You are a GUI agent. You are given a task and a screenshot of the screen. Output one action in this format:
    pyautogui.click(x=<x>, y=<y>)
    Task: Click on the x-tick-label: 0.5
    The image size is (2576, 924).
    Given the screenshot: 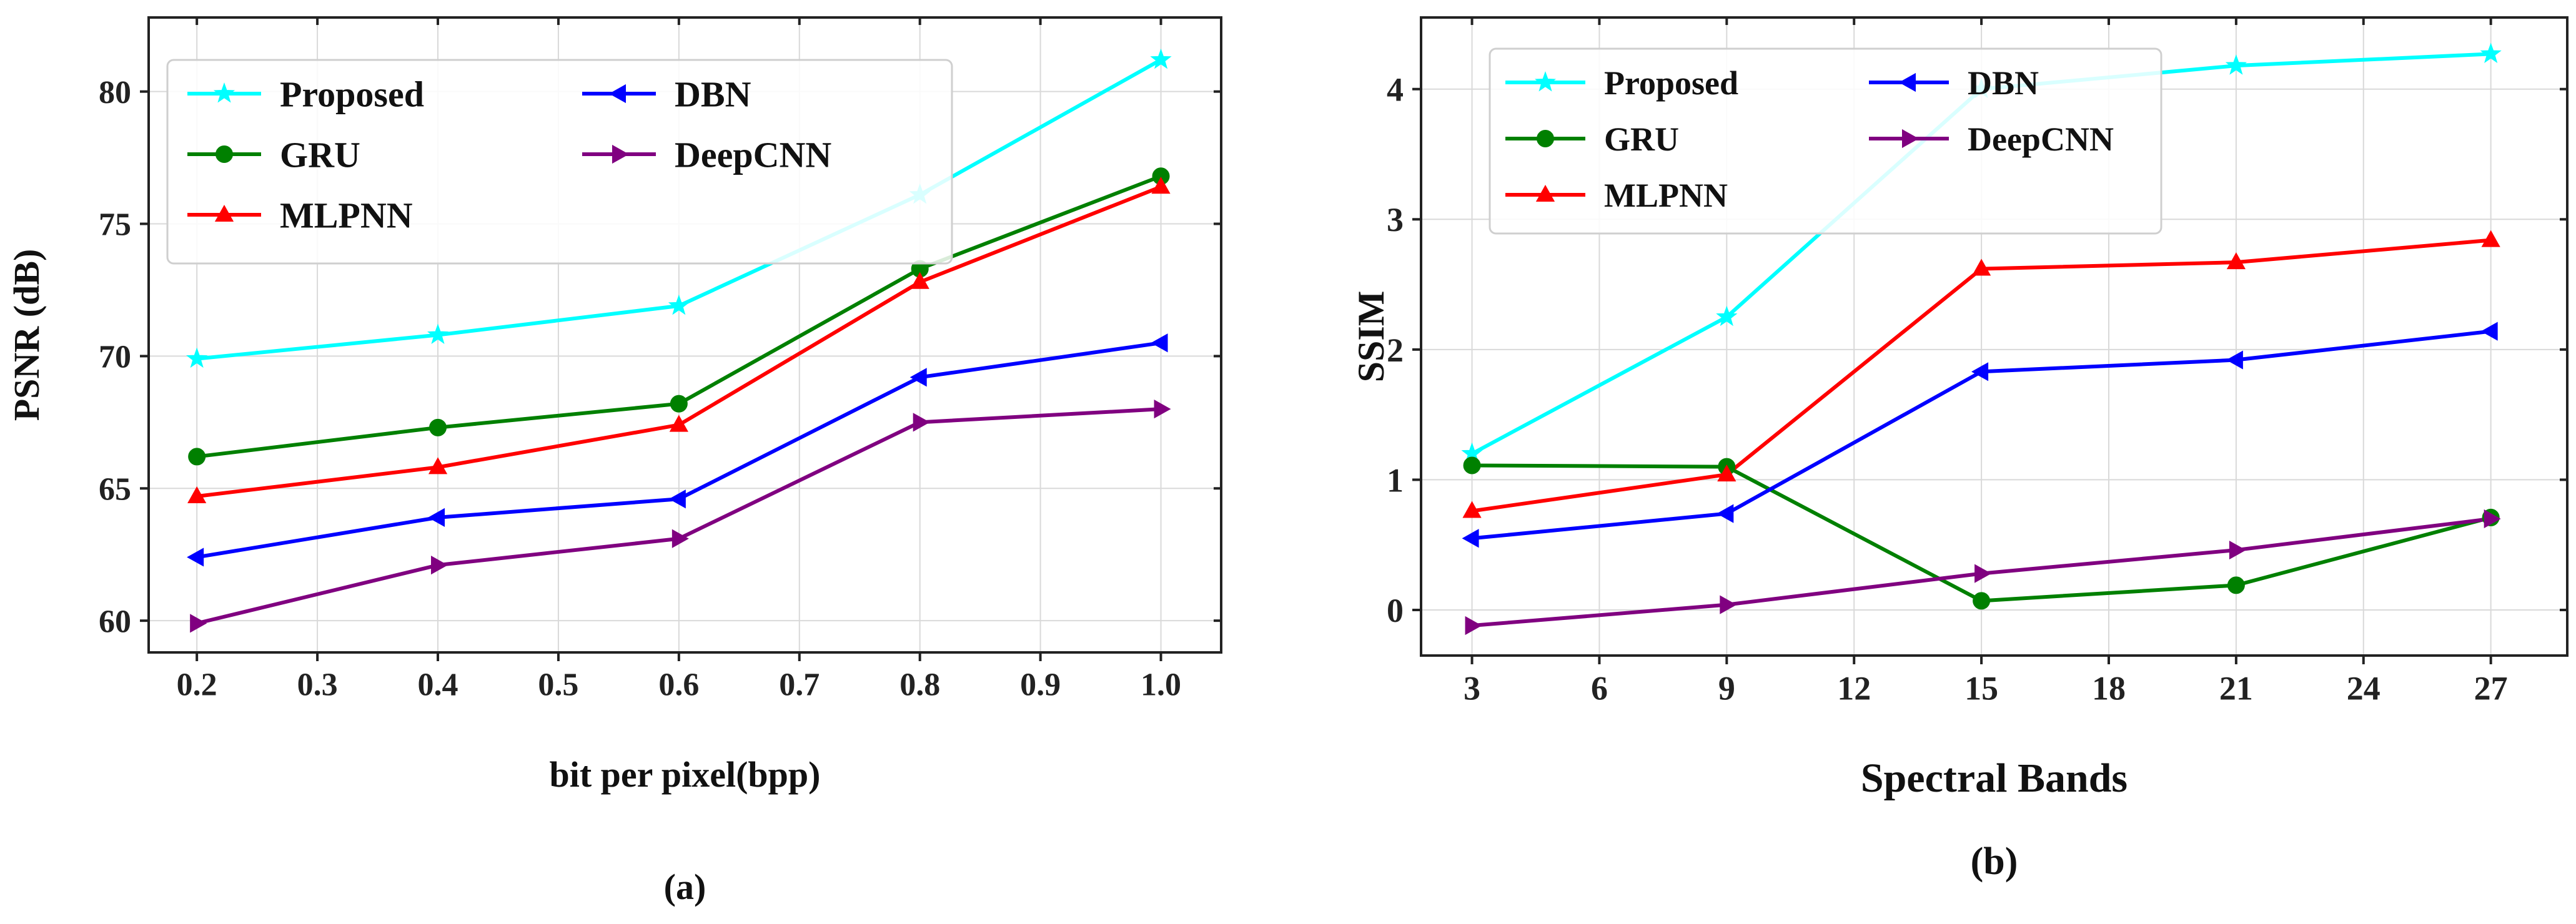 What is the action you would take?
    pyautogui.click(x=558, y=685)
    